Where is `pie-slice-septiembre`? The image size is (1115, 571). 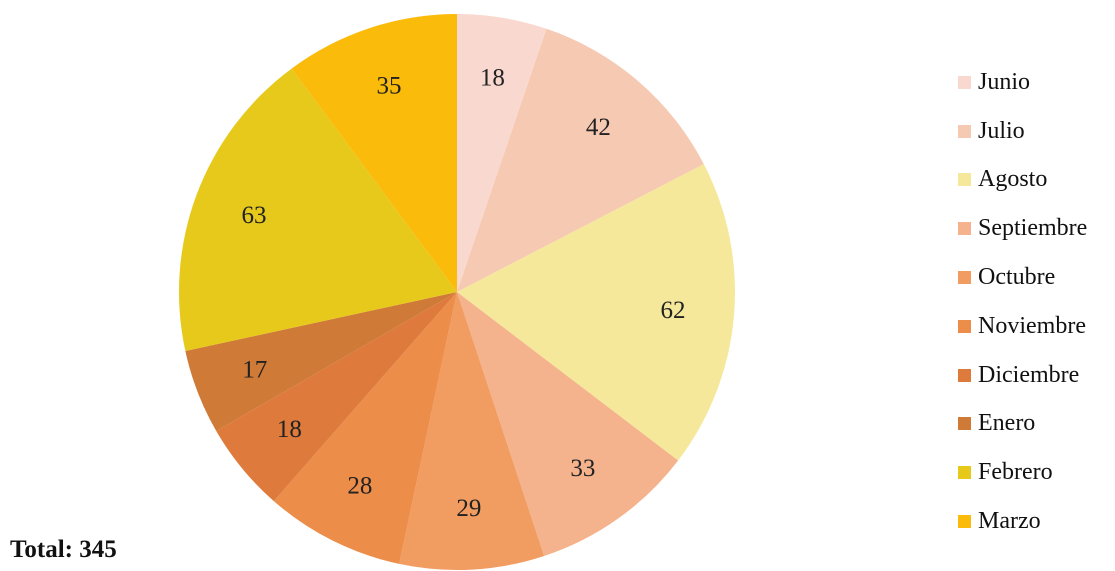 pie-slice-septiembre is located at coordinates (568, 424).